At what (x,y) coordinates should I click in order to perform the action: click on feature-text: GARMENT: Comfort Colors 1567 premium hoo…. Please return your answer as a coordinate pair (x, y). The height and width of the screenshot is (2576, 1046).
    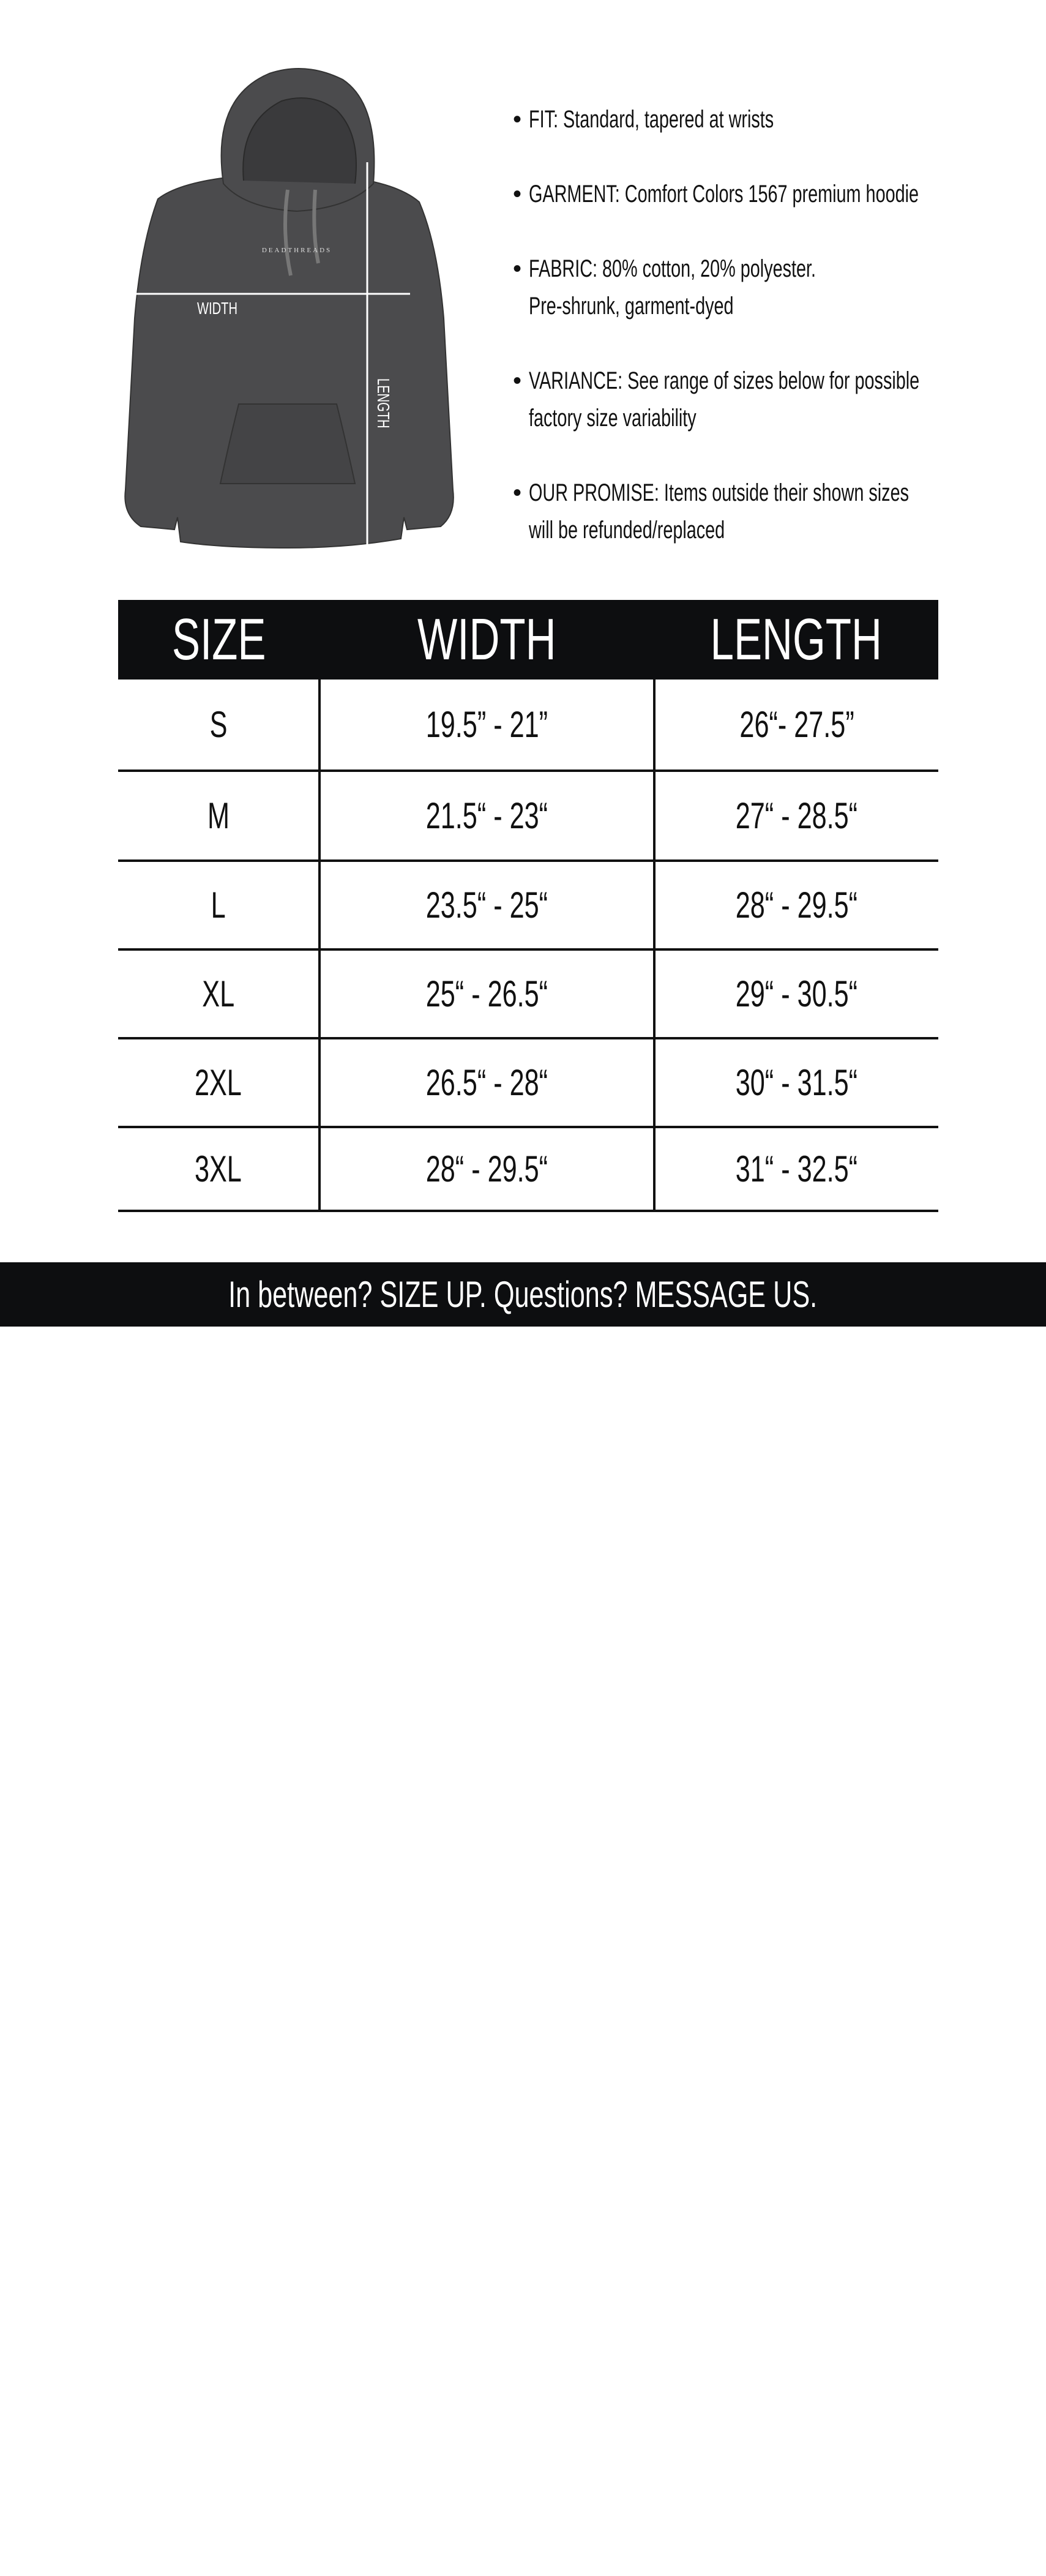
    Looking at the image, I should click on (724, 194).